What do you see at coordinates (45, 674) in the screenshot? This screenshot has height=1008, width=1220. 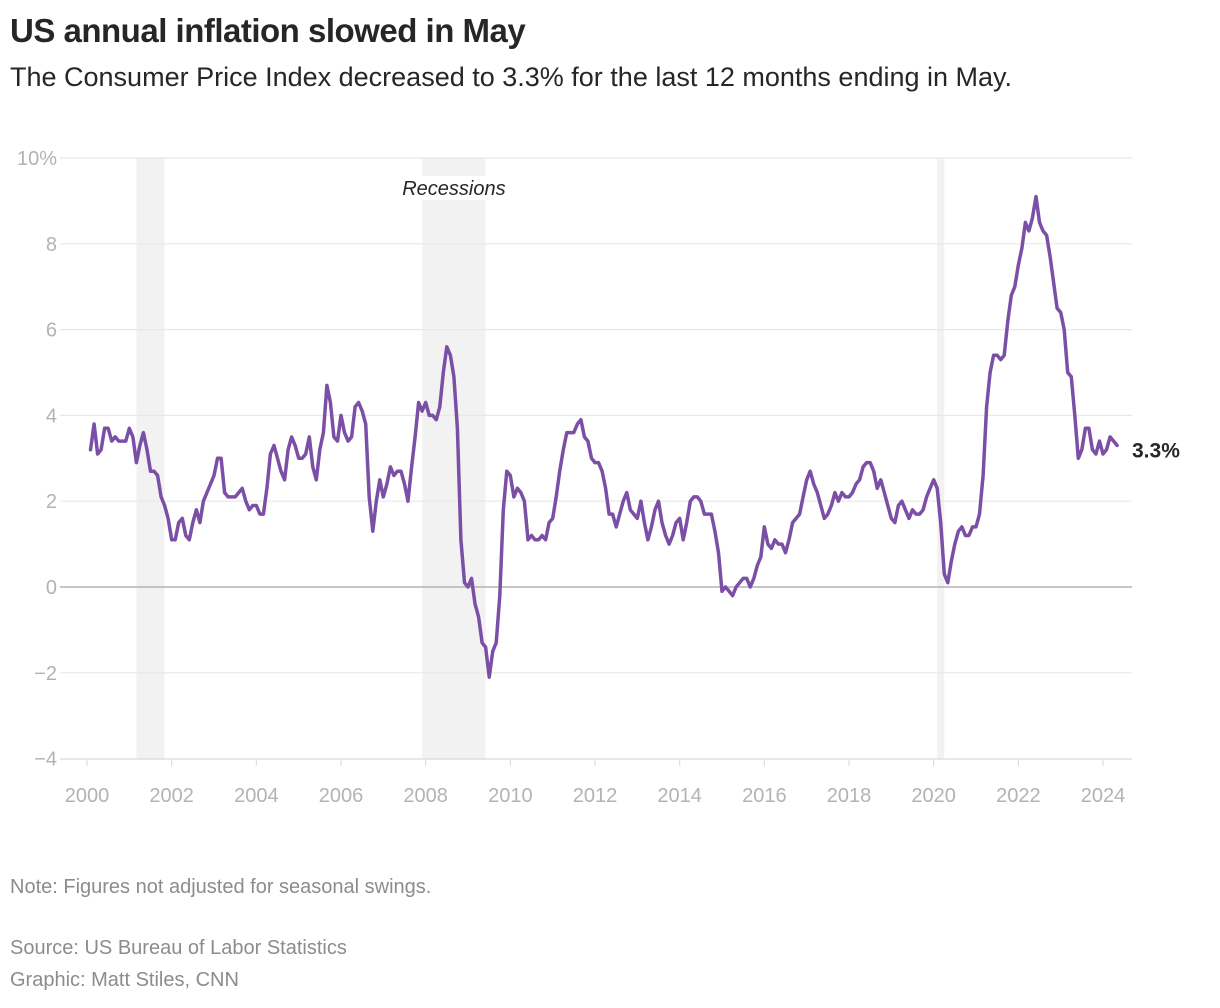 I see `y-tick-label: −2` at bounding box center [45, 674].